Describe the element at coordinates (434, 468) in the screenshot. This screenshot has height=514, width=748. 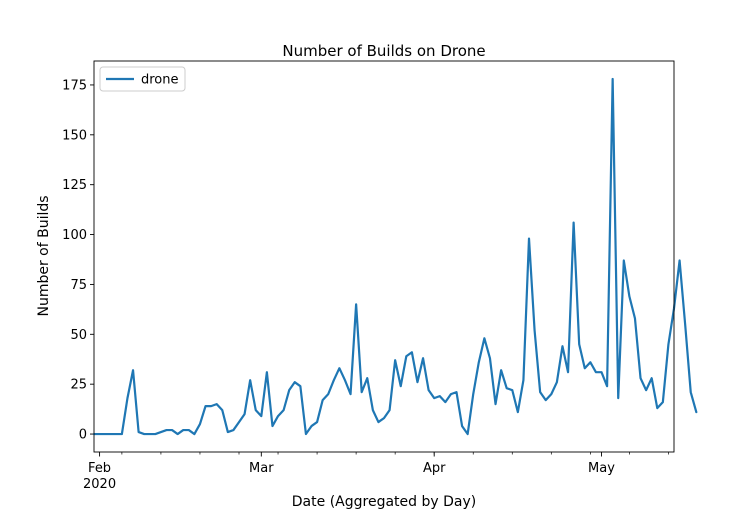
I see `x-tick-label: Apr` at that location.